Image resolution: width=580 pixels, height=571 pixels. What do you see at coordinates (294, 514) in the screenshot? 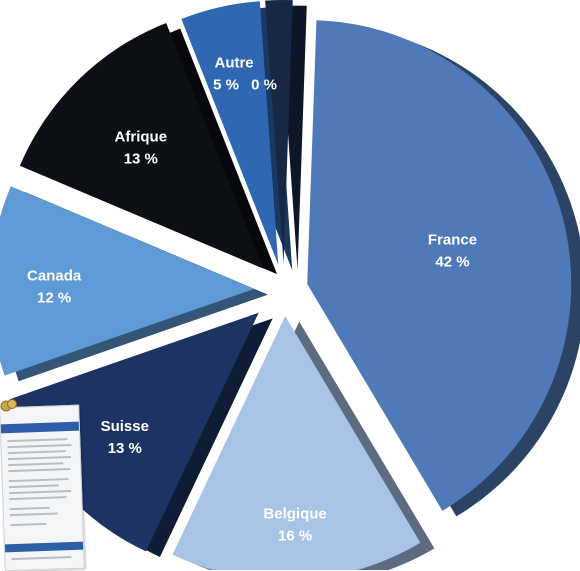
I see `slice-name-label-belgique: Belgique` at bounding box center [294, 514].